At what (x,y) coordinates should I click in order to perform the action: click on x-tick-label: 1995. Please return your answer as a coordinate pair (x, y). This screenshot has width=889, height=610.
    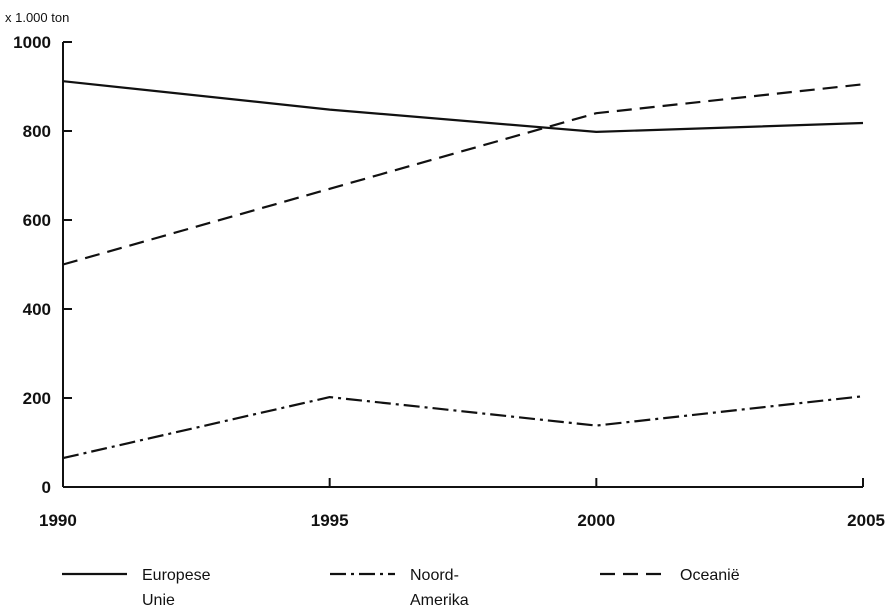
    Looking at the image, I should click on (330, 520).